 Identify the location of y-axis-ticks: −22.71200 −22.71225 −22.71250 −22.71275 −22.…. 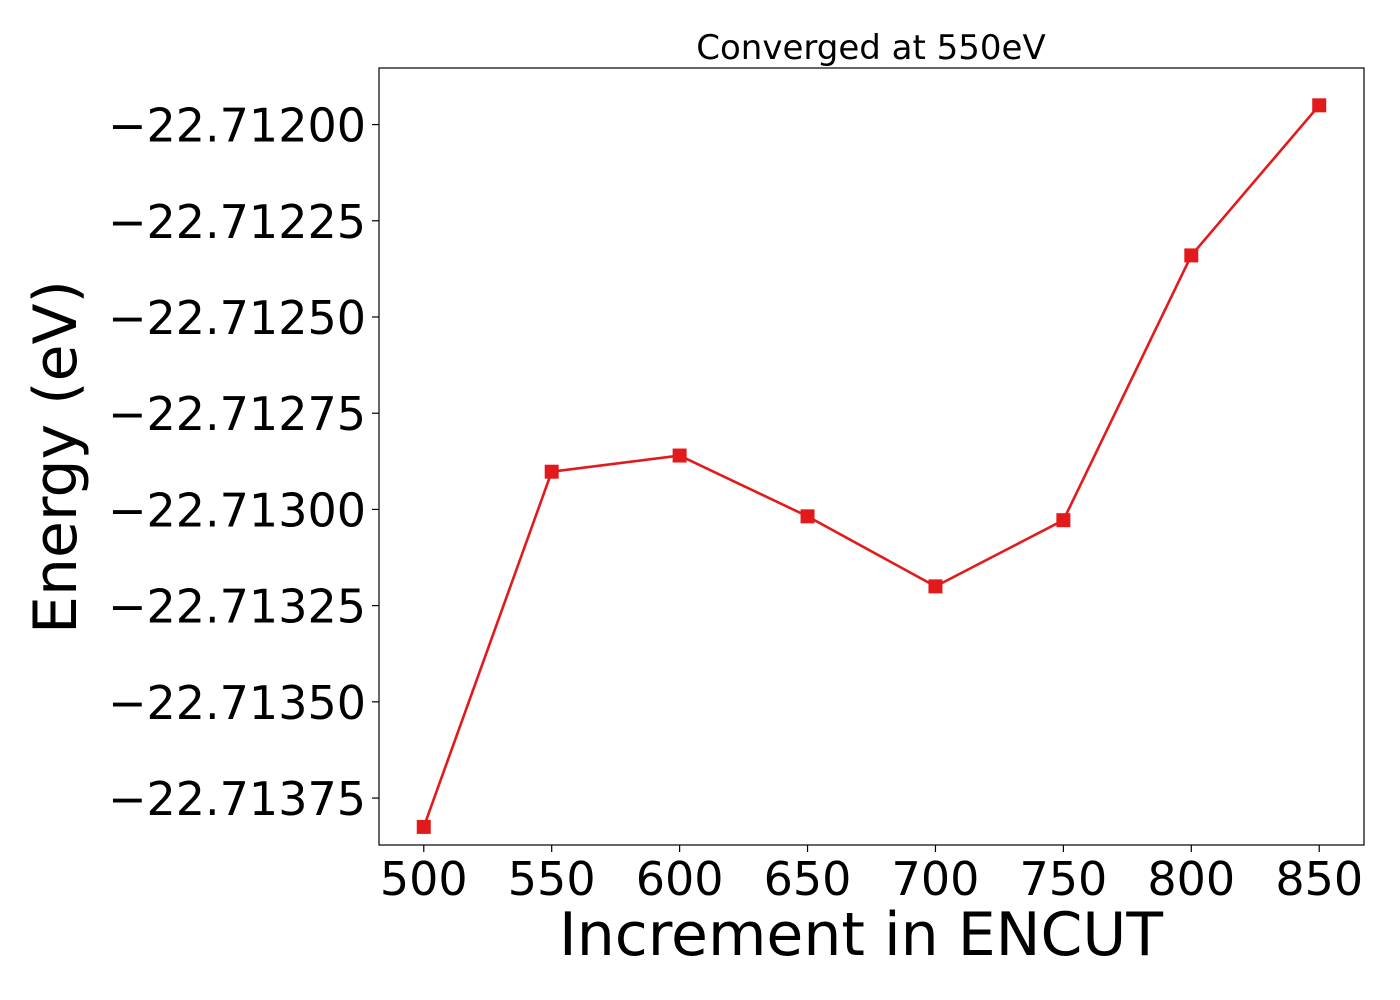
(243, 462).